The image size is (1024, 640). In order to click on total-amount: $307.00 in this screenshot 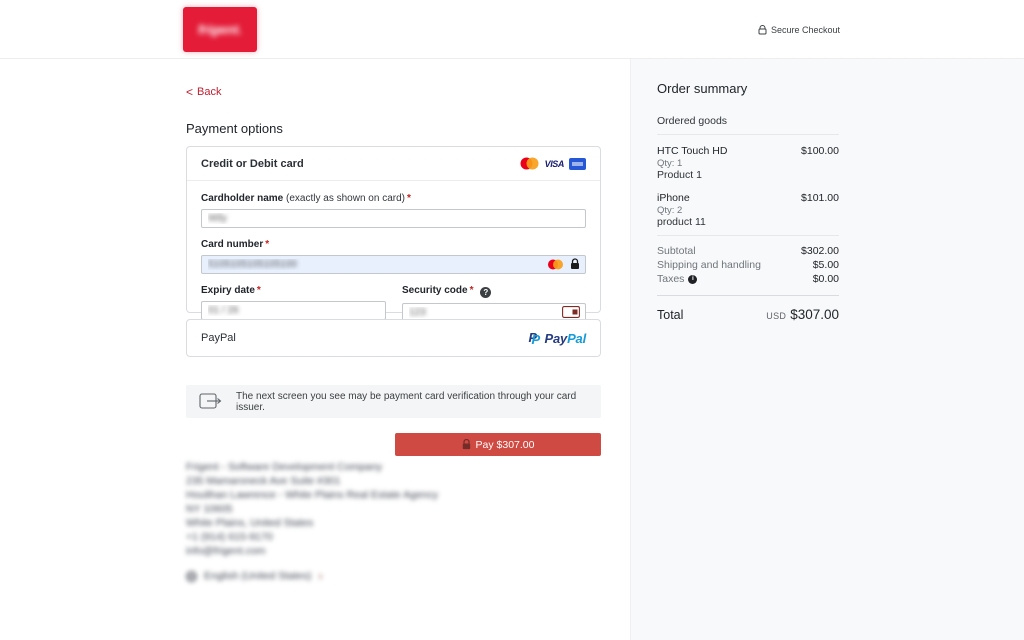, I will do `click(814, 314)`.